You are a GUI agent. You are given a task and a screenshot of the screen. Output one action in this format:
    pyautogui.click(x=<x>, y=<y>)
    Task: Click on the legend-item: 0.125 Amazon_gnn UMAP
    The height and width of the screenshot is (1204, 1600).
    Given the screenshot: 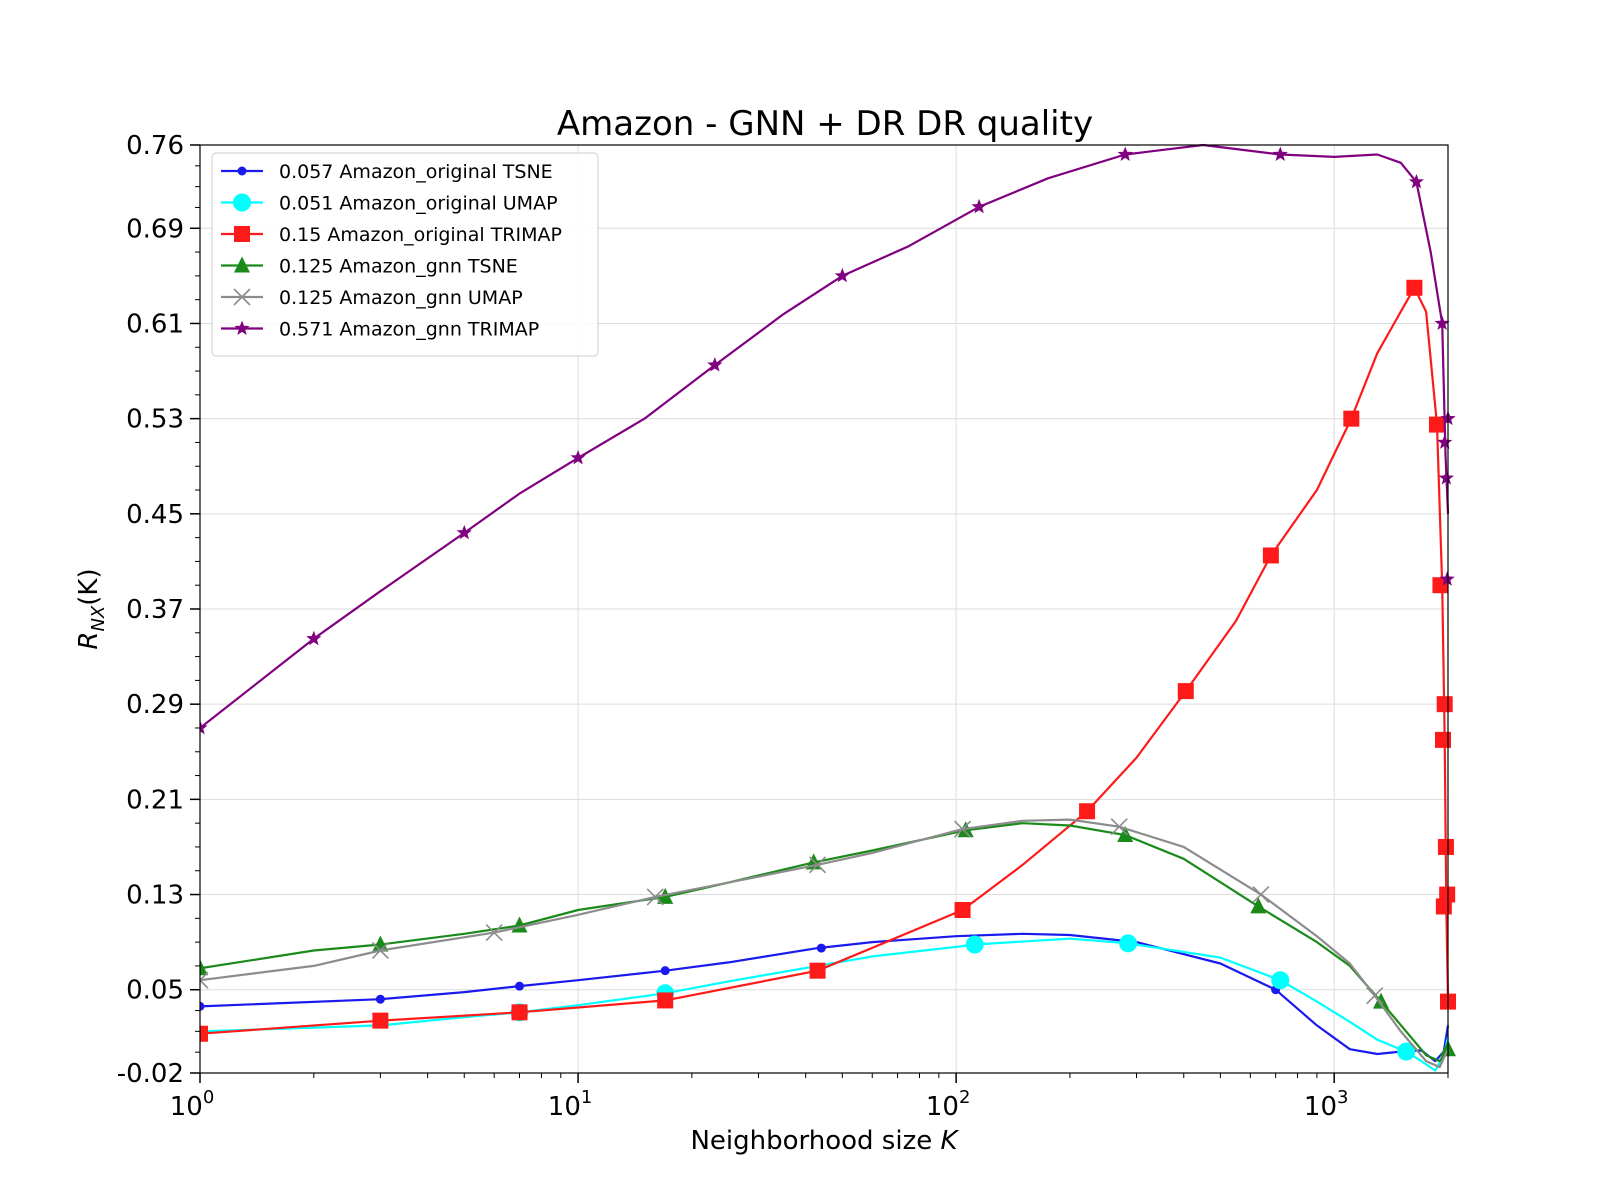 What is the action you would take?
    pyautogui.click(x=372, y=298)
    